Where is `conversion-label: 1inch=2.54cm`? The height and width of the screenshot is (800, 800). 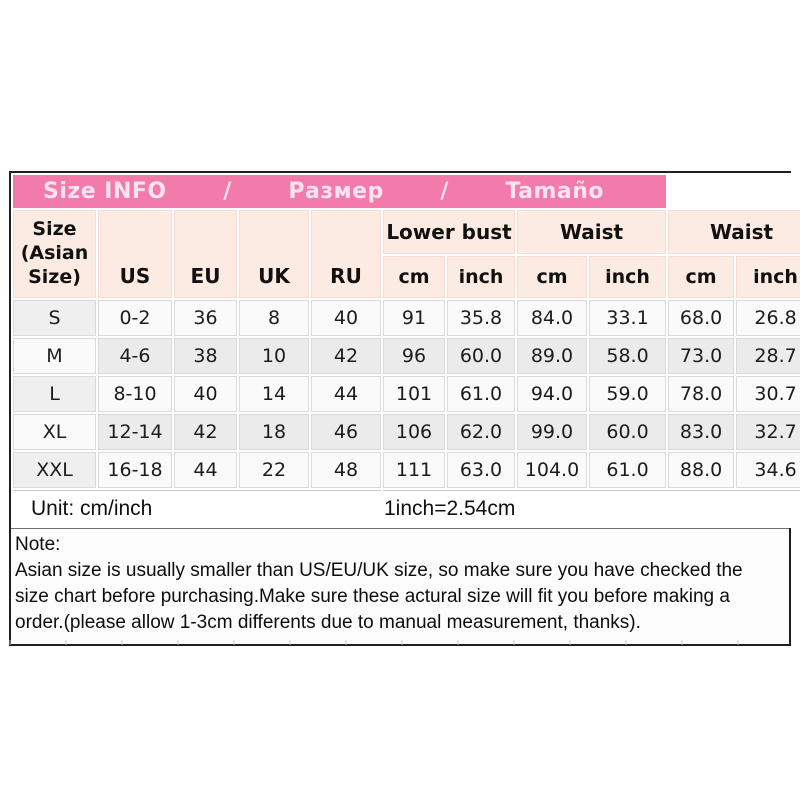 conversion-label: 1inch=2.54cm is located at coordinates (591, 508).